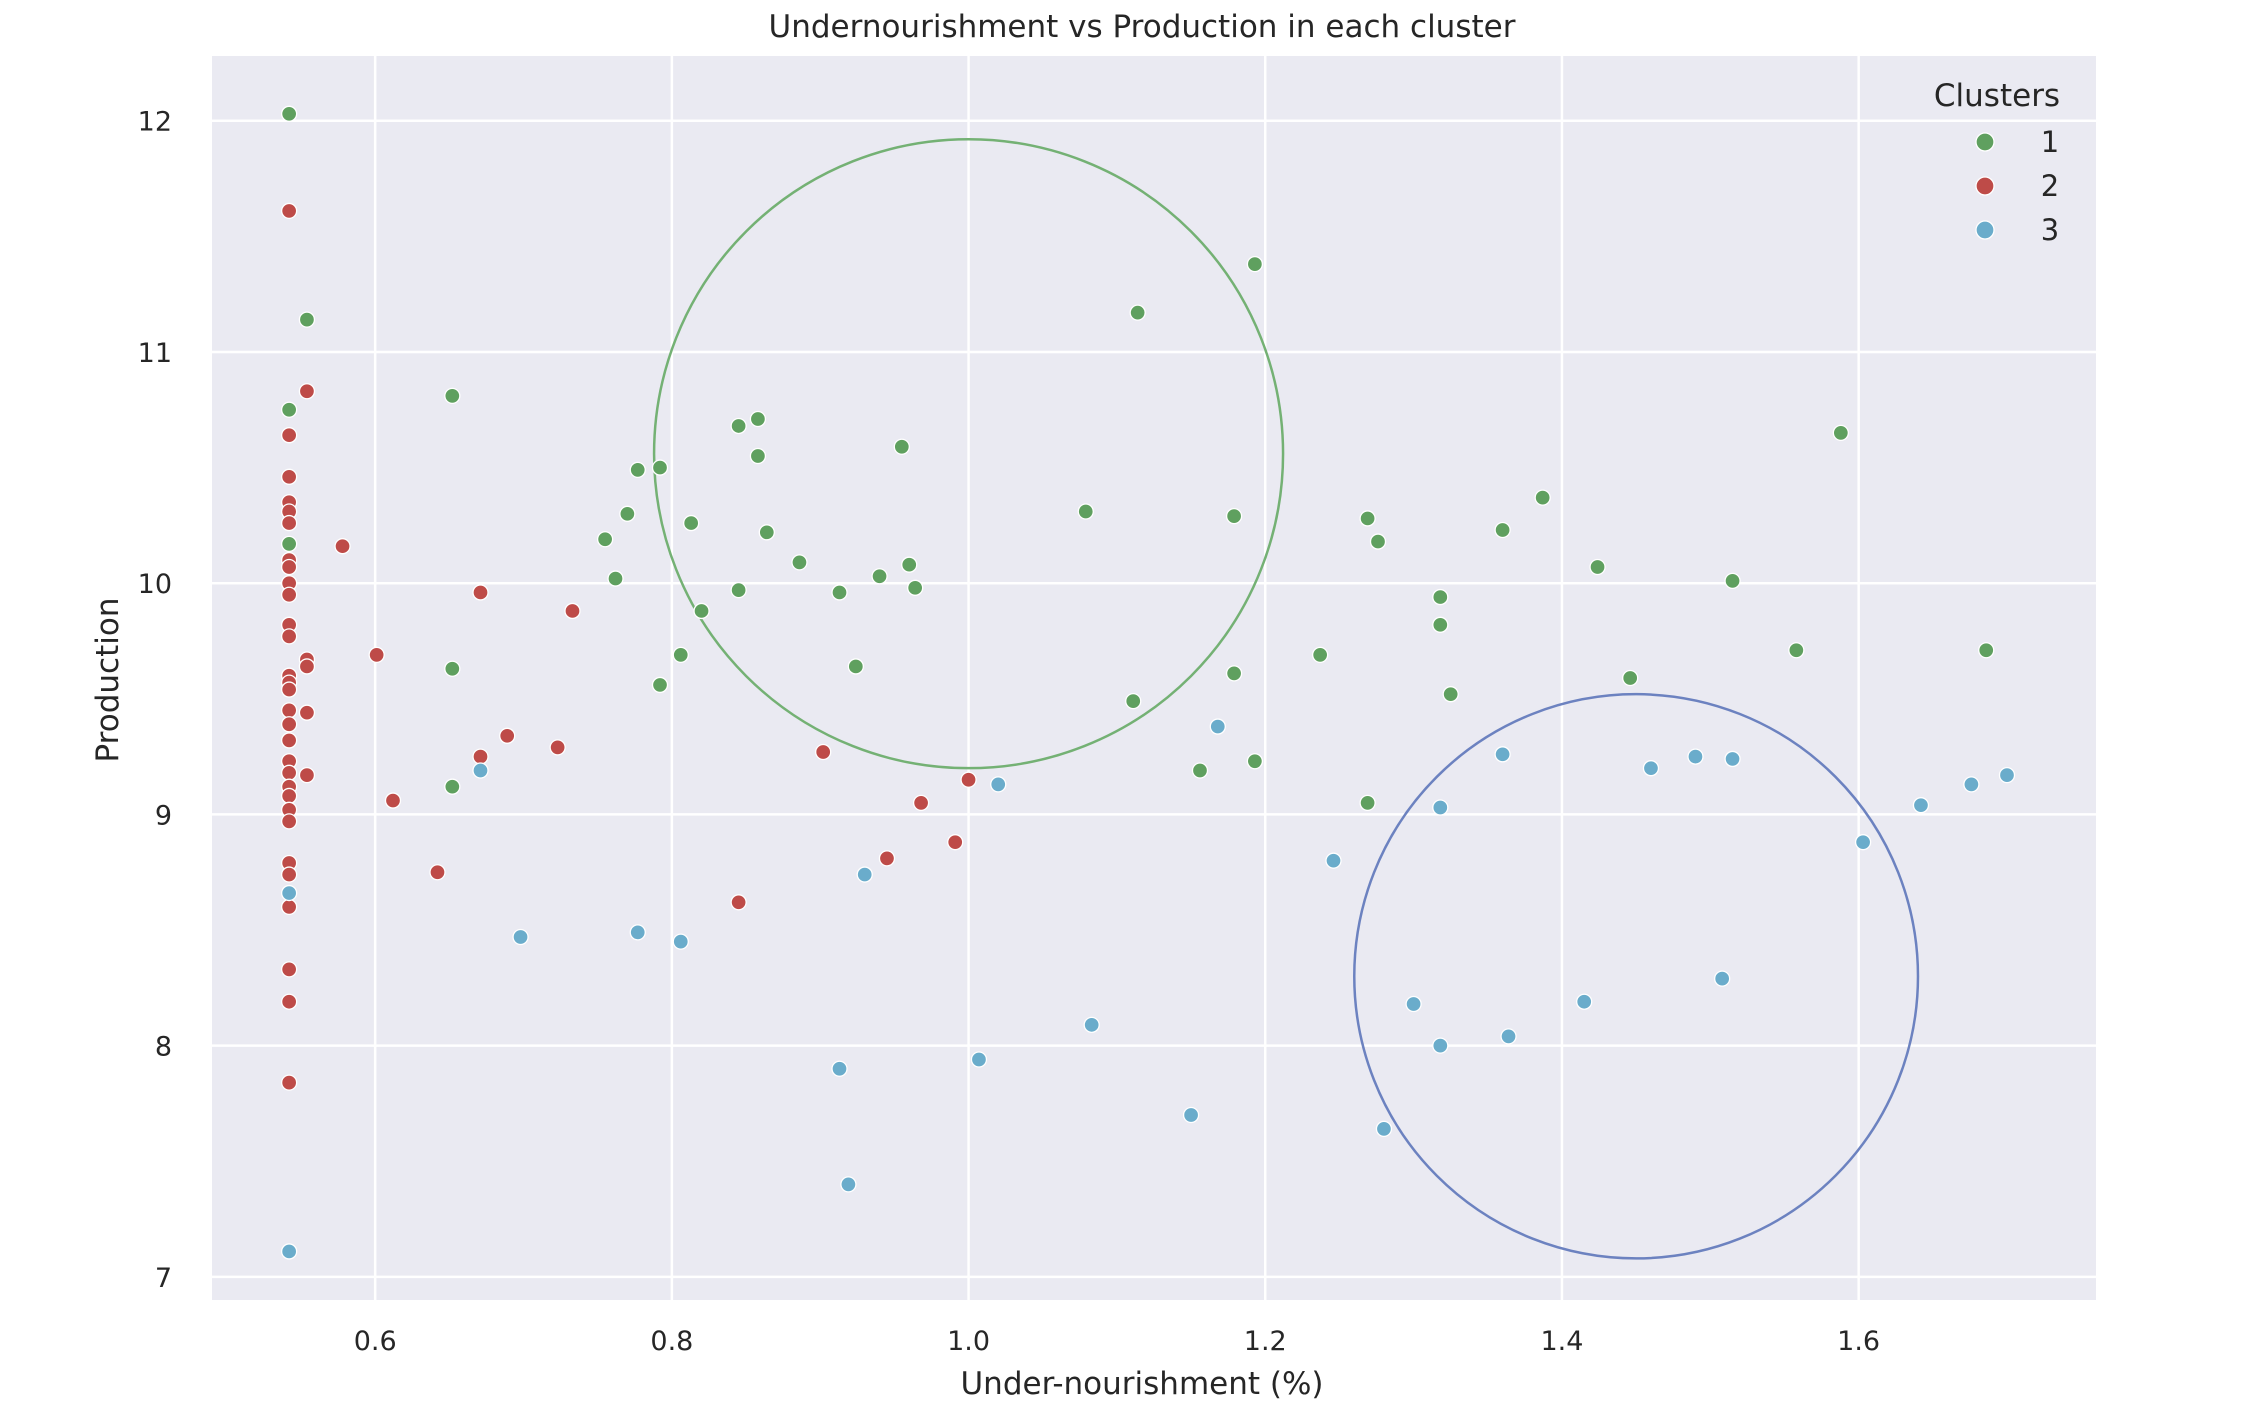 This screenshot has width=2254, height=1426. Describe the element at coordinates (968, 1341) in the screenshot. I see `x-tick-label: 1.0` at that location.